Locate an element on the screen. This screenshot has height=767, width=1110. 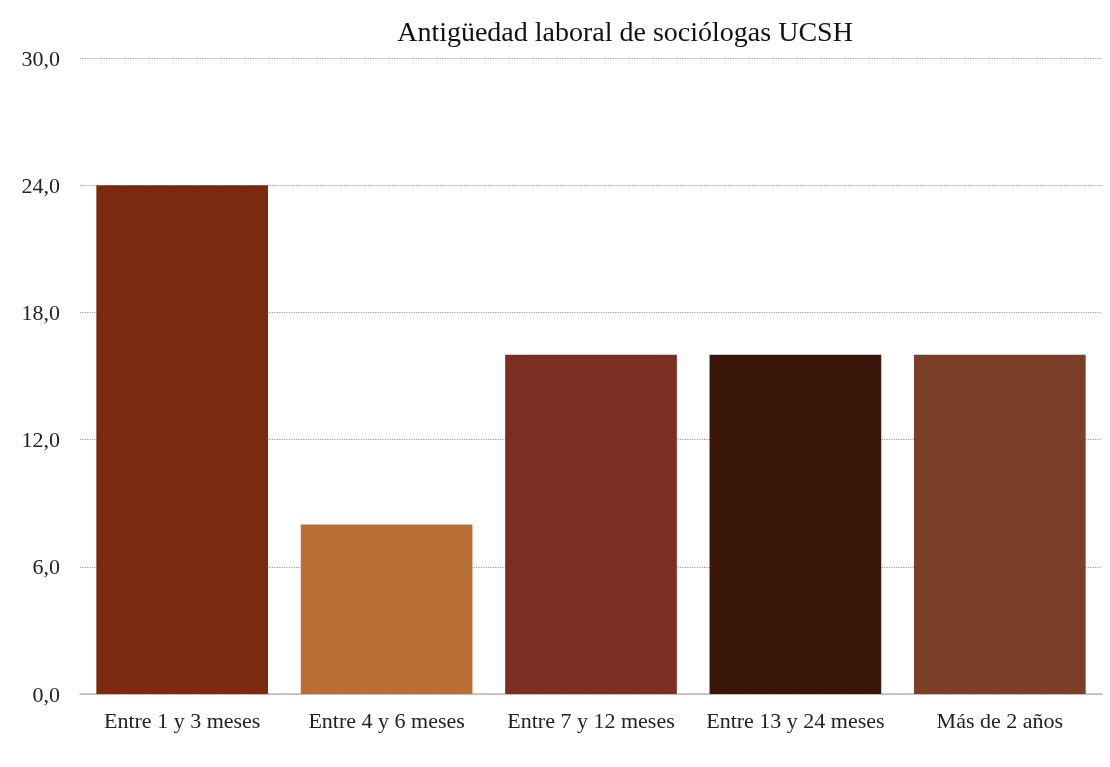
y-tick-label: 24,0 is located at coordinates (40, 185).